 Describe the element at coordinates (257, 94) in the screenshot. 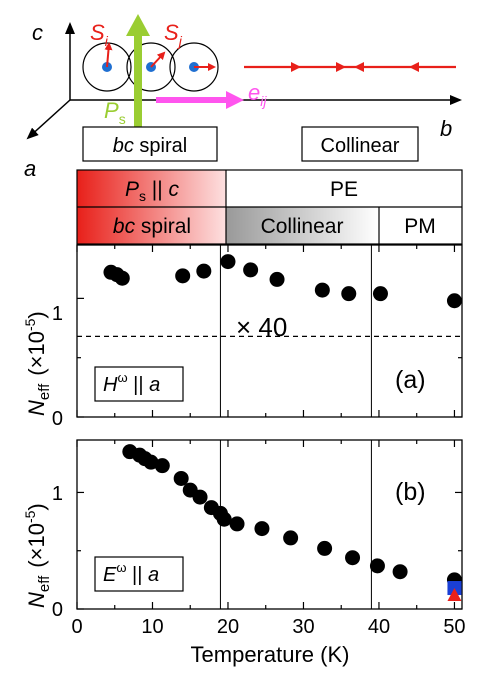

I see `bond-vector-label: eij` at that location.